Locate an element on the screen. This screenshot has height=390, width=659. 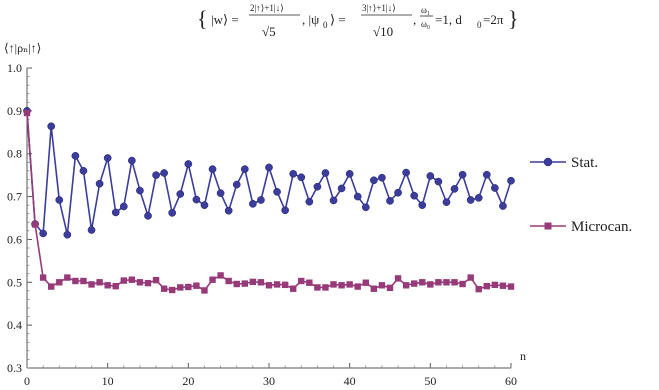
x-tick-label: 0 is located at coordinates (27, 381).